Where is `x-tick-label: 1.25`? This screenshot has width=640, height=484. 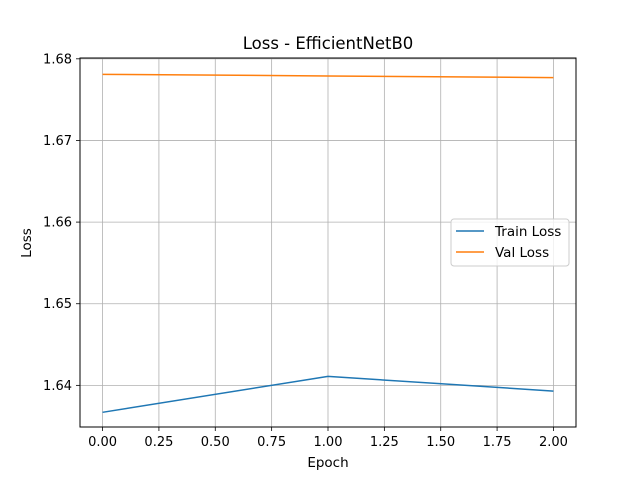
x-tick-label: 1.25 is located at coordinates (384, 442).